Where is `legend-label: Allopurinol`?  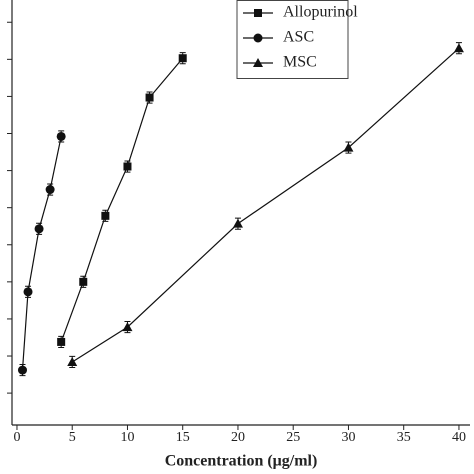 legend-label: Allopurinol is located at coordinates (320, 12).